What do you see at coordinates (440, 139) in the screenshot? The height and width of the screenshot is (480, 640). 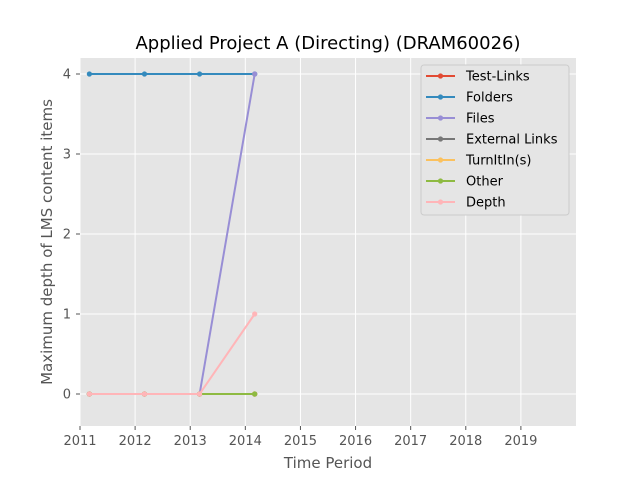 I see `legend-marker-external-links` at bounding box center [440, 139].